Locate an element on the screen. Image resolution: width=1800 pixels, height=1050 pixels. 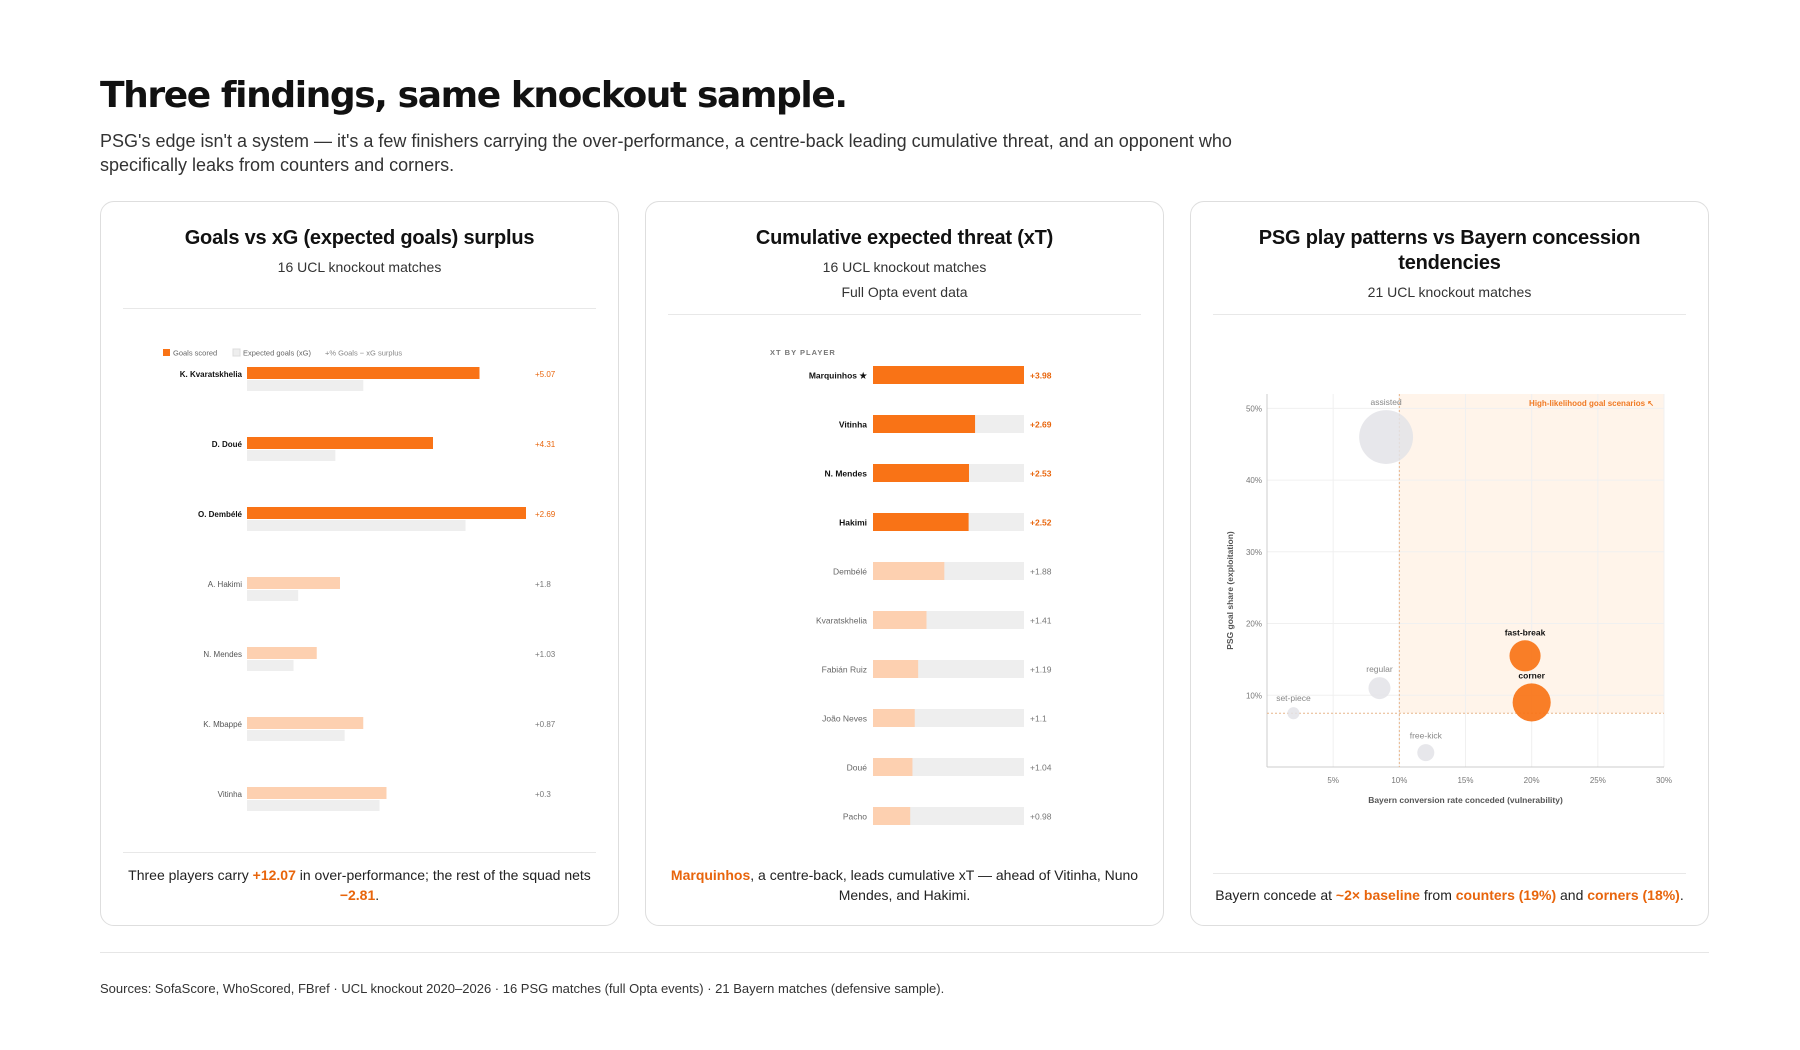
xt-value-label: +1.04 is located at coordinates (1041, 768).